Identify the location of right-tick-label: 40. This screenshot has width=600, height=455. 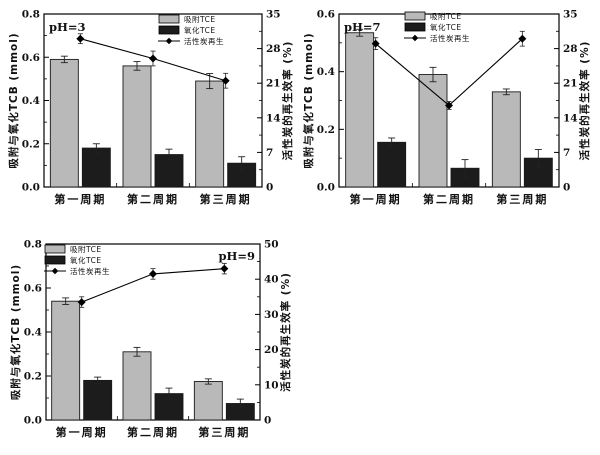
(271, 280).